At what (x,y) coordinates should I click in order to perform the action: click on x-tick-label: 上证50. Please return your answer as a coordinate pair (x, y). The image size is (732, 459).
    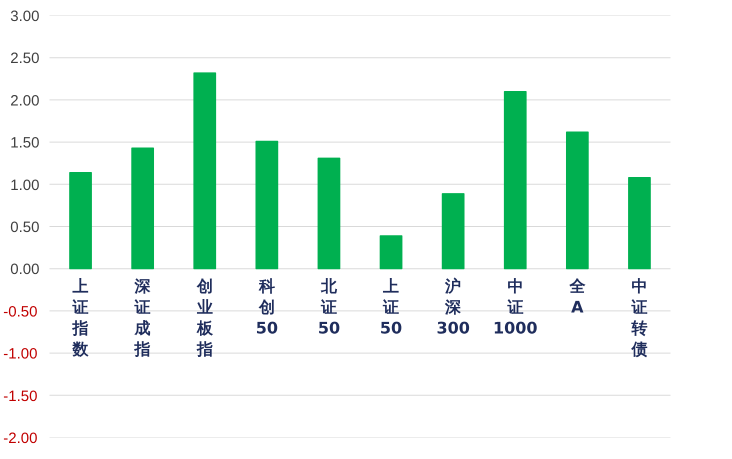
    Looking at the image, I should click on (391, 307).